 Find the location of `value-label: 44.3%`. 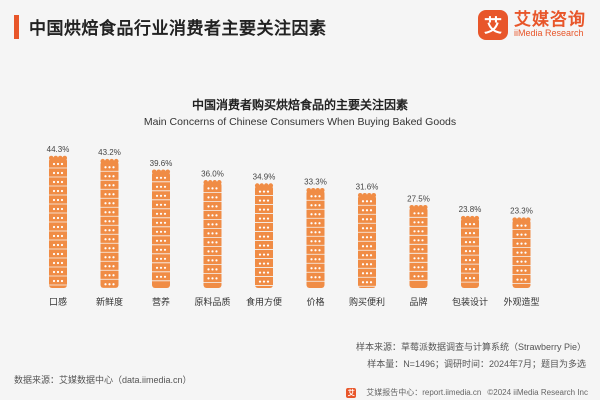

value-label: 44.3% is located at coordinates (58, 149).